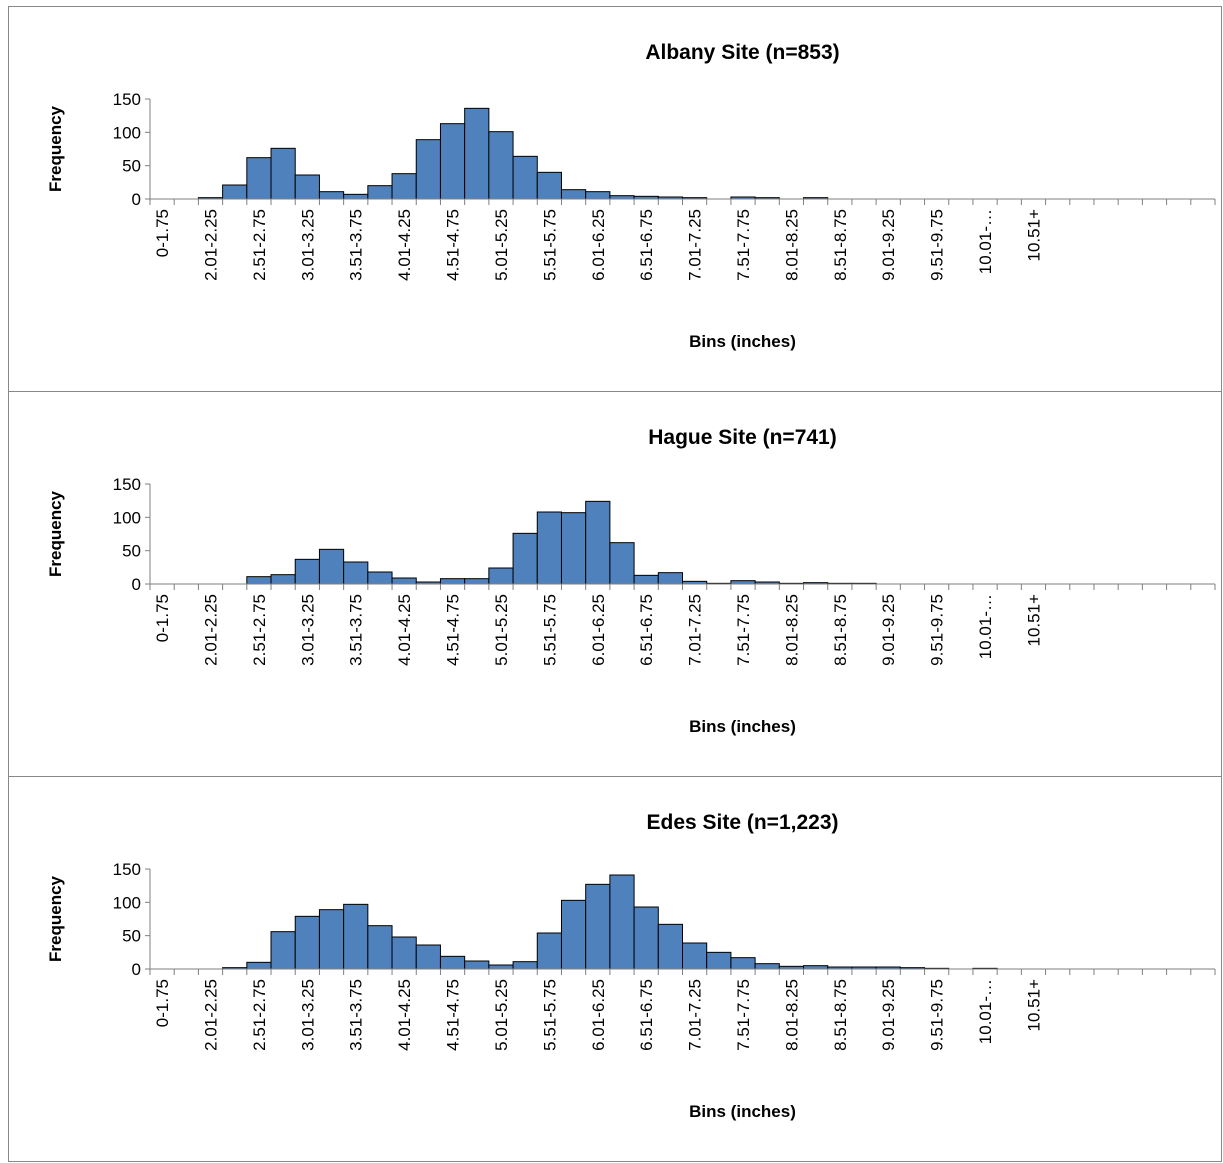 The width and height of the screenshot is (1223, 1163). What do you see at coordinates (695, 245) in the screenshot?
I see `x-tick-label: 7.01-7.25` at bounding box center [695, 245].